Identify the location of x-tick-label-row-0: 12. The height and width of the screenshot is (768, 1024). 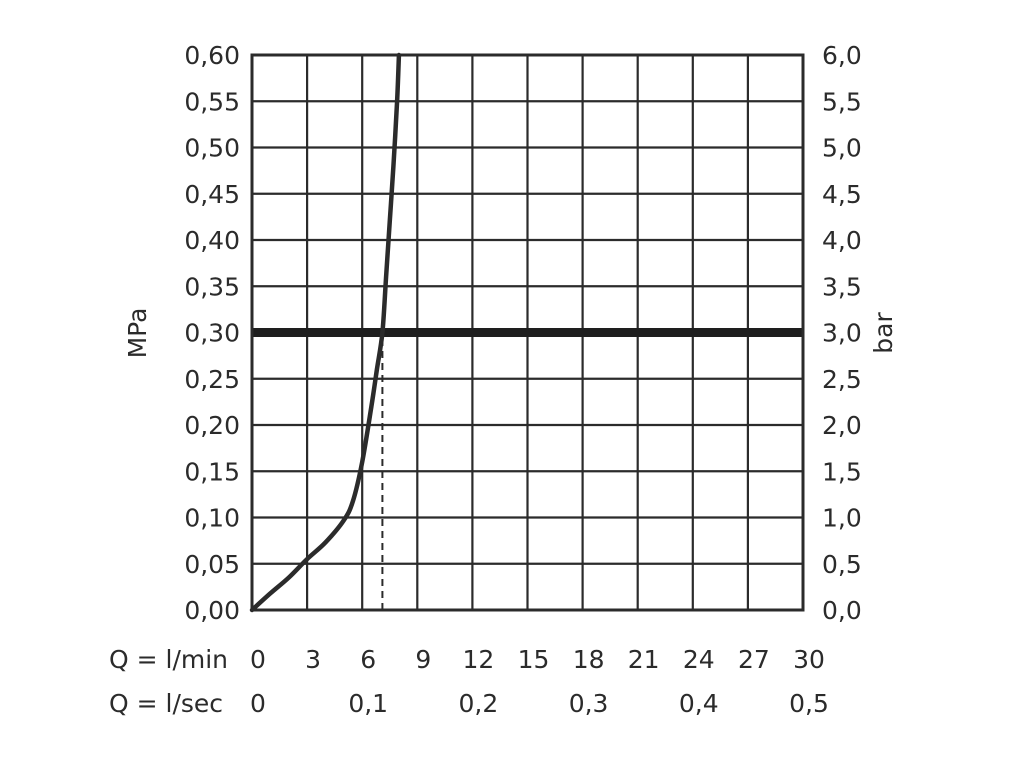
(478, 659).